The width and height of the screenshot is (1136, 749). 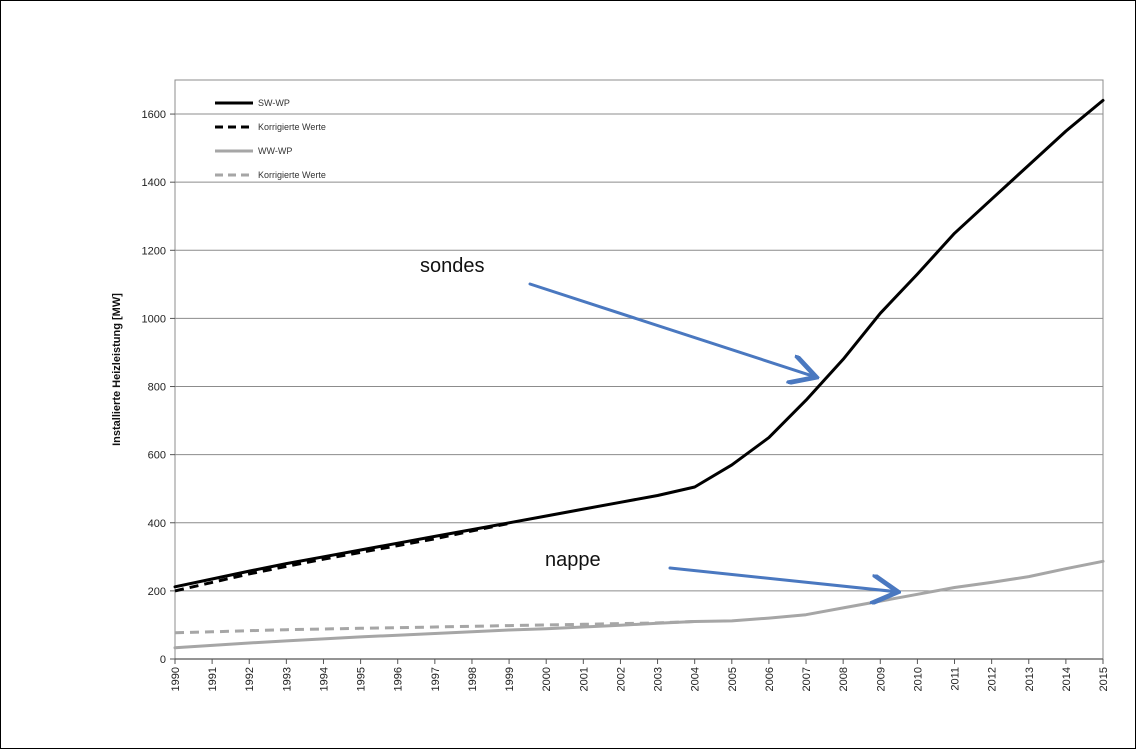 What do you see at coordinates (436, 679) in the screenshot?
I see `x-tick-label: 1997` at bounding box center [436, 679].